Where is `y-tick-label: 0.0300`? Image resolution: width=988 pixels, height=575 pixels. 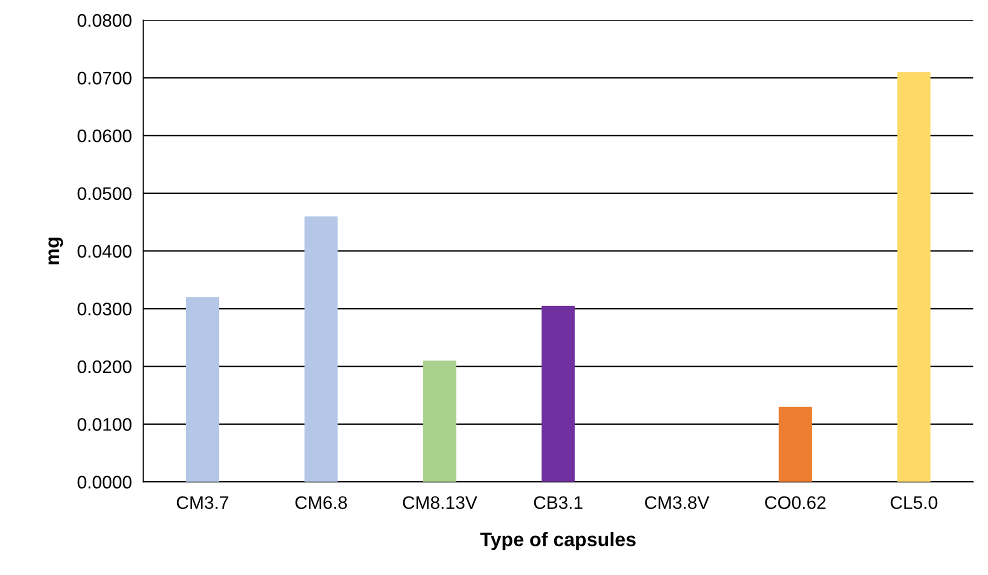
y-tick-label: 0.0300 is located at coordinates (105, 309).